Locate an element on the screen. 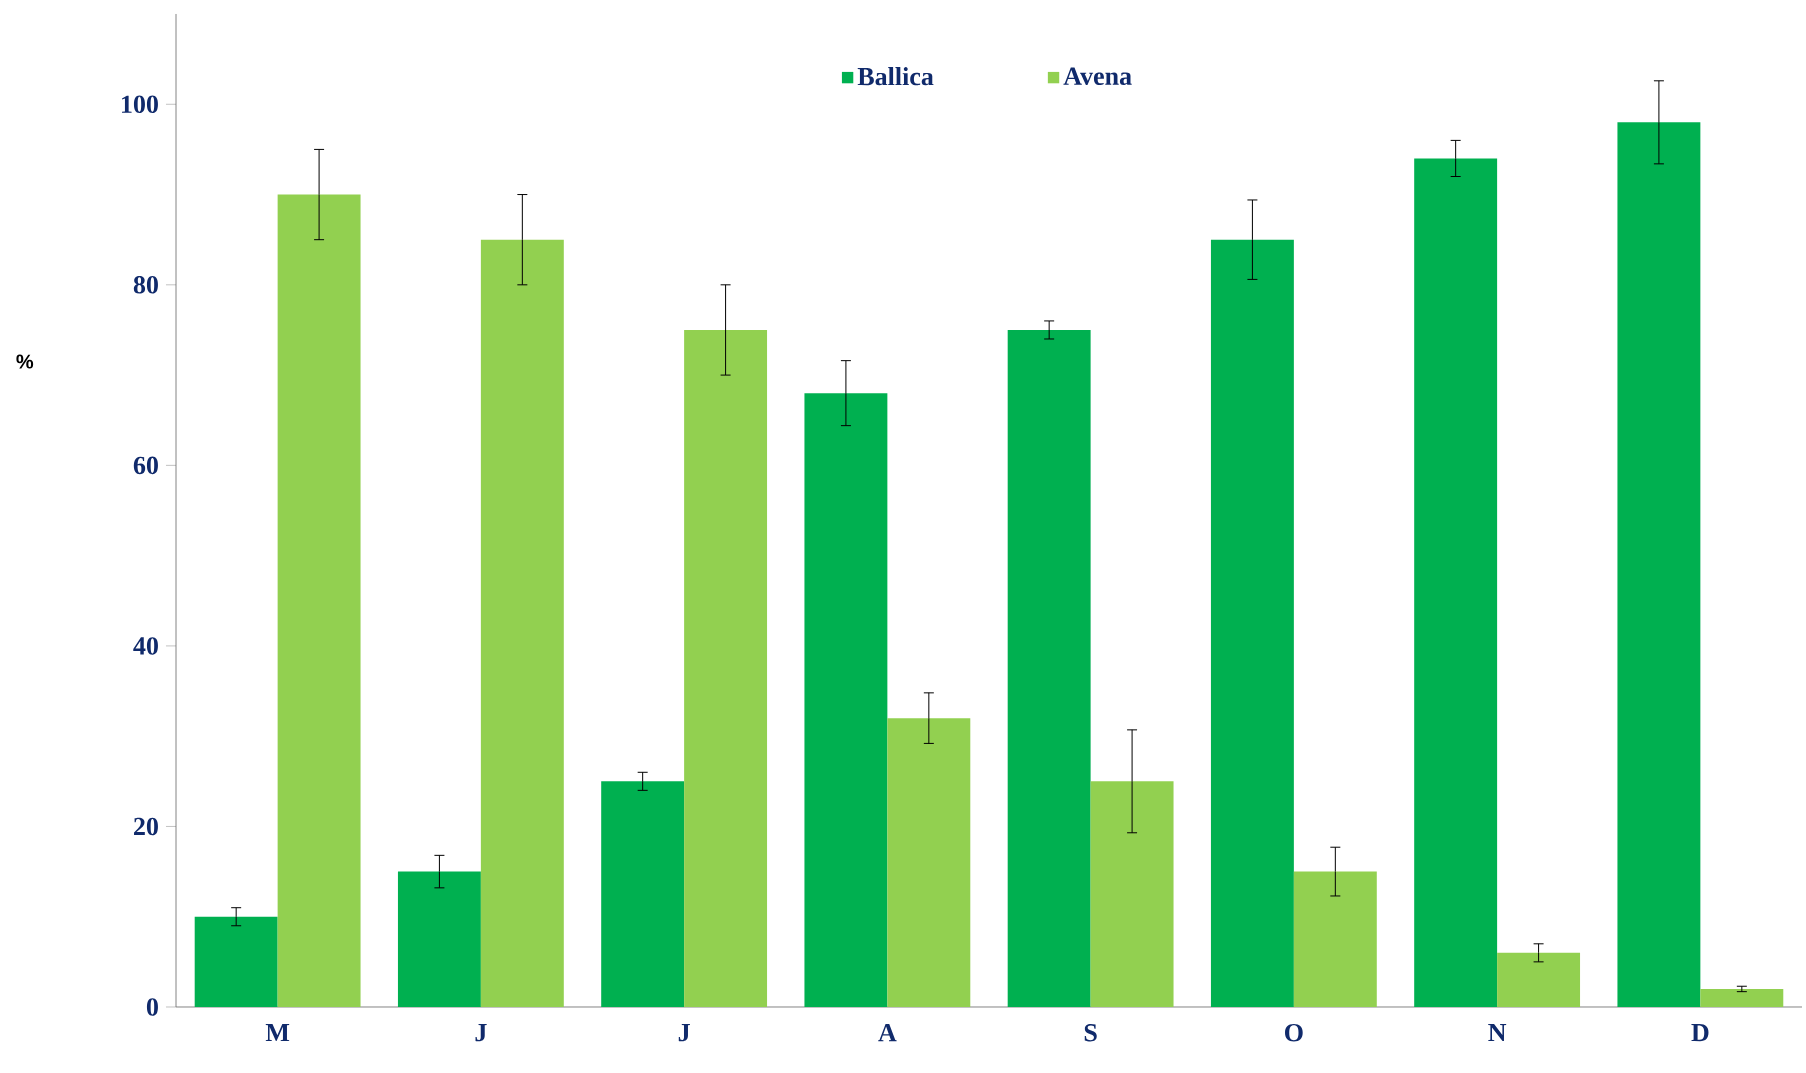 The width and height of the screenshot is (1806, 1073). x-tick-label: A is located at coordinates (887, 1033).